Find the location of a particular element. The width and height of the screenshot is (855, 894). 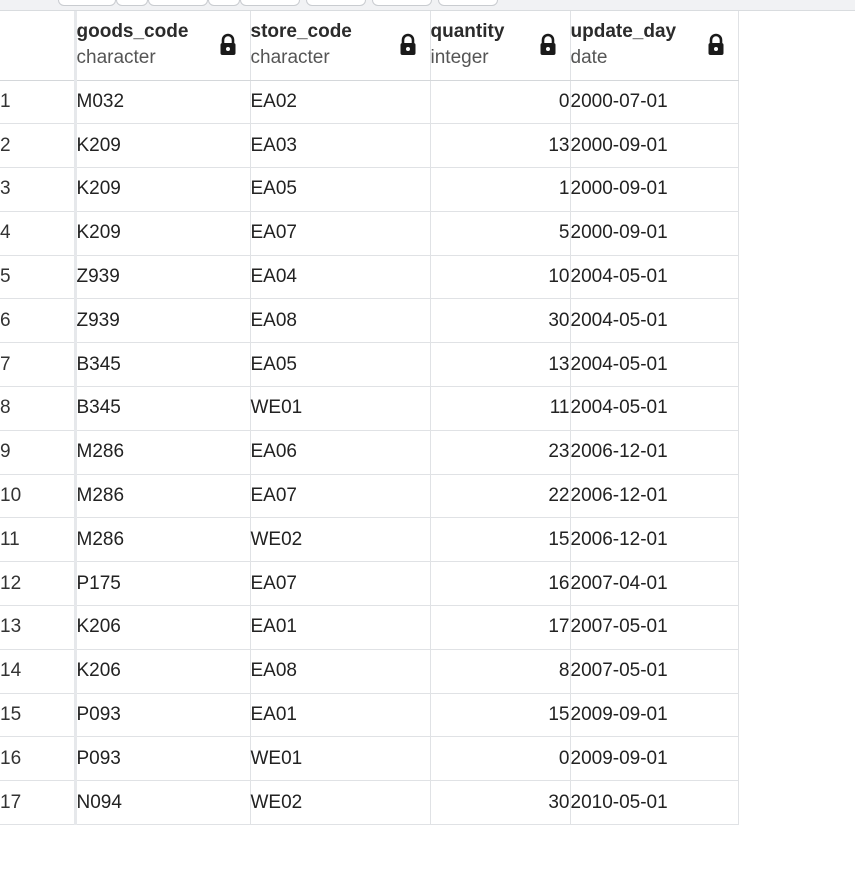

row-number: 13 is located at coordinates (38, 627).